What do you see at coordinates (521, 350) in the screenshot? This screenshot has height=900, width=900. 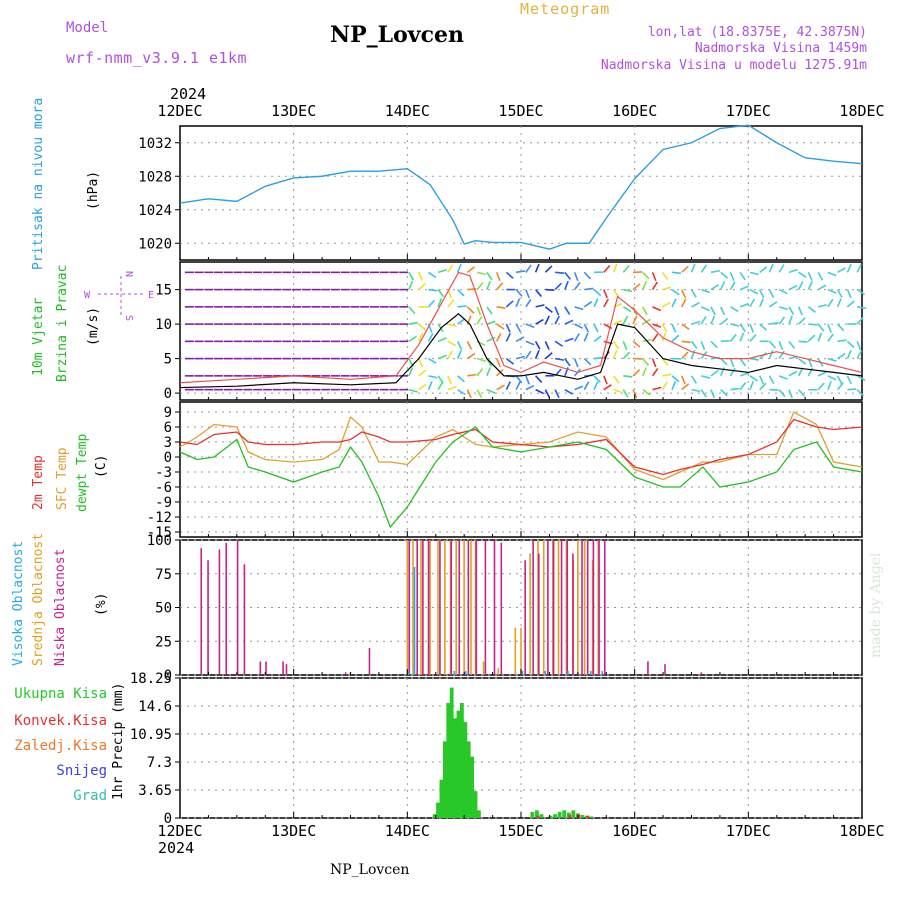 I see `wind-speed-line` at bounding box center [521, 350].